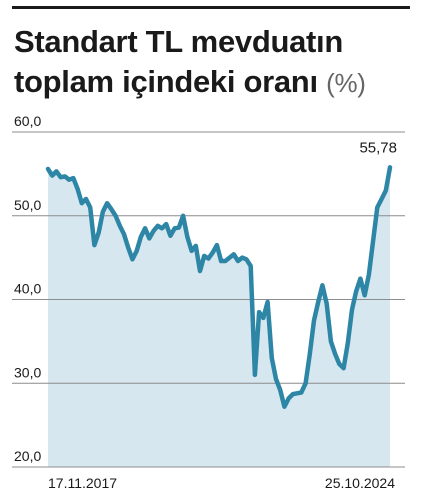  Describe the element at coordinates (82, 483) in the screenshot. I see `x-start-date-label: 17.11.2017` at that location.